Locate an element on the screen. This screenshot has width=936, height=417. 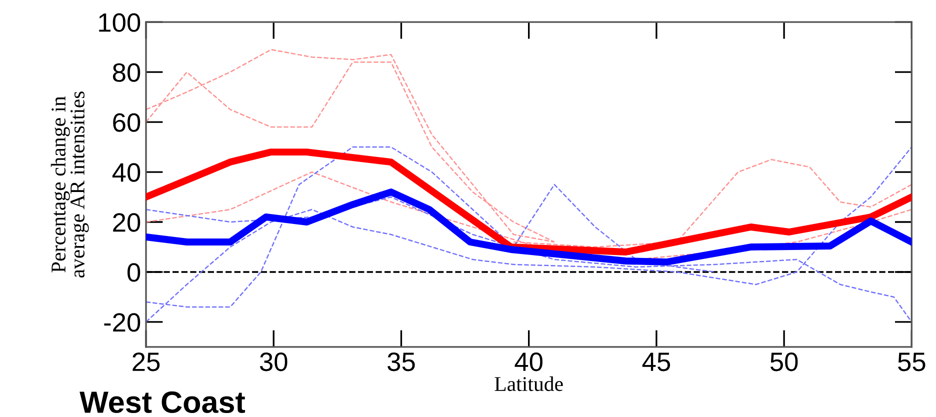
x-tick-label: 35 is located at coordinates (401, 362).